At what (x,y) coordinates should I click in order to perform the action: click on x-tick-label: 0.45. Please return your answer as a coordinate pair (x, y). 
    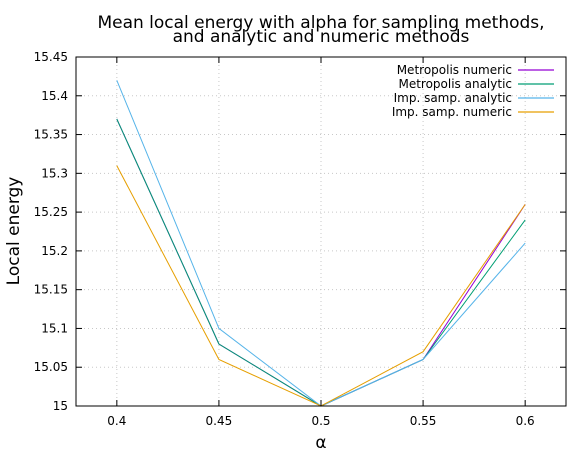
    Looking at the image, I should click on (219, 421).